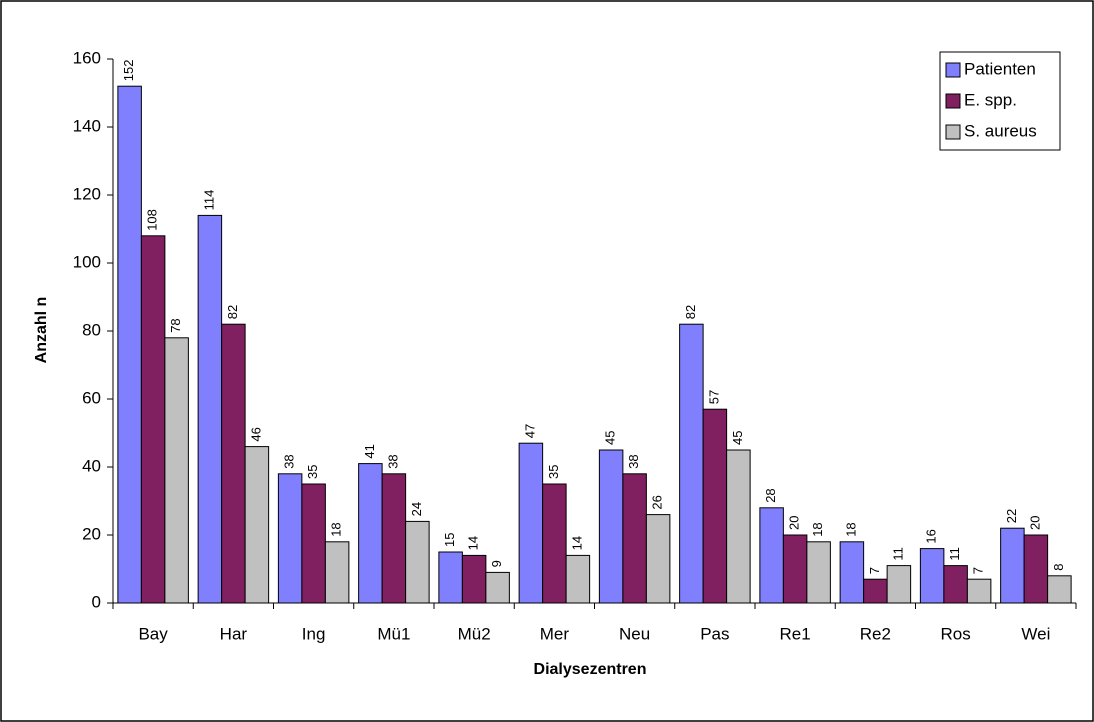 The width and height of the screenshot is (1094, 722). What do you see at coordinates (795, 633) in the screenshot?
I see `x-tick-label: Re1` at bounding box center [795, 633].